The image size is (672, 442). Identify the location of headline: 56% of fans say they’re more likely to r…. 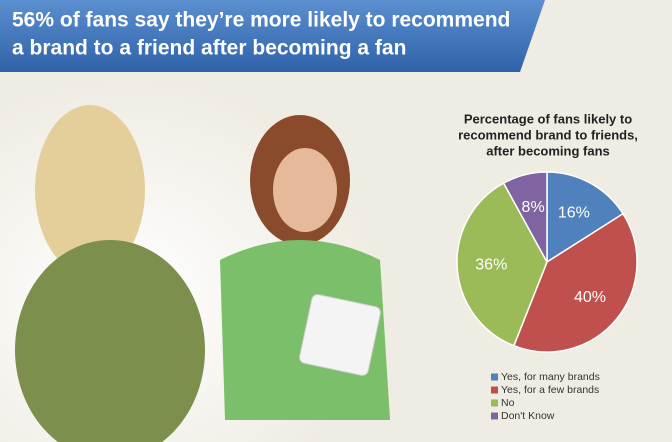
(261, 20).